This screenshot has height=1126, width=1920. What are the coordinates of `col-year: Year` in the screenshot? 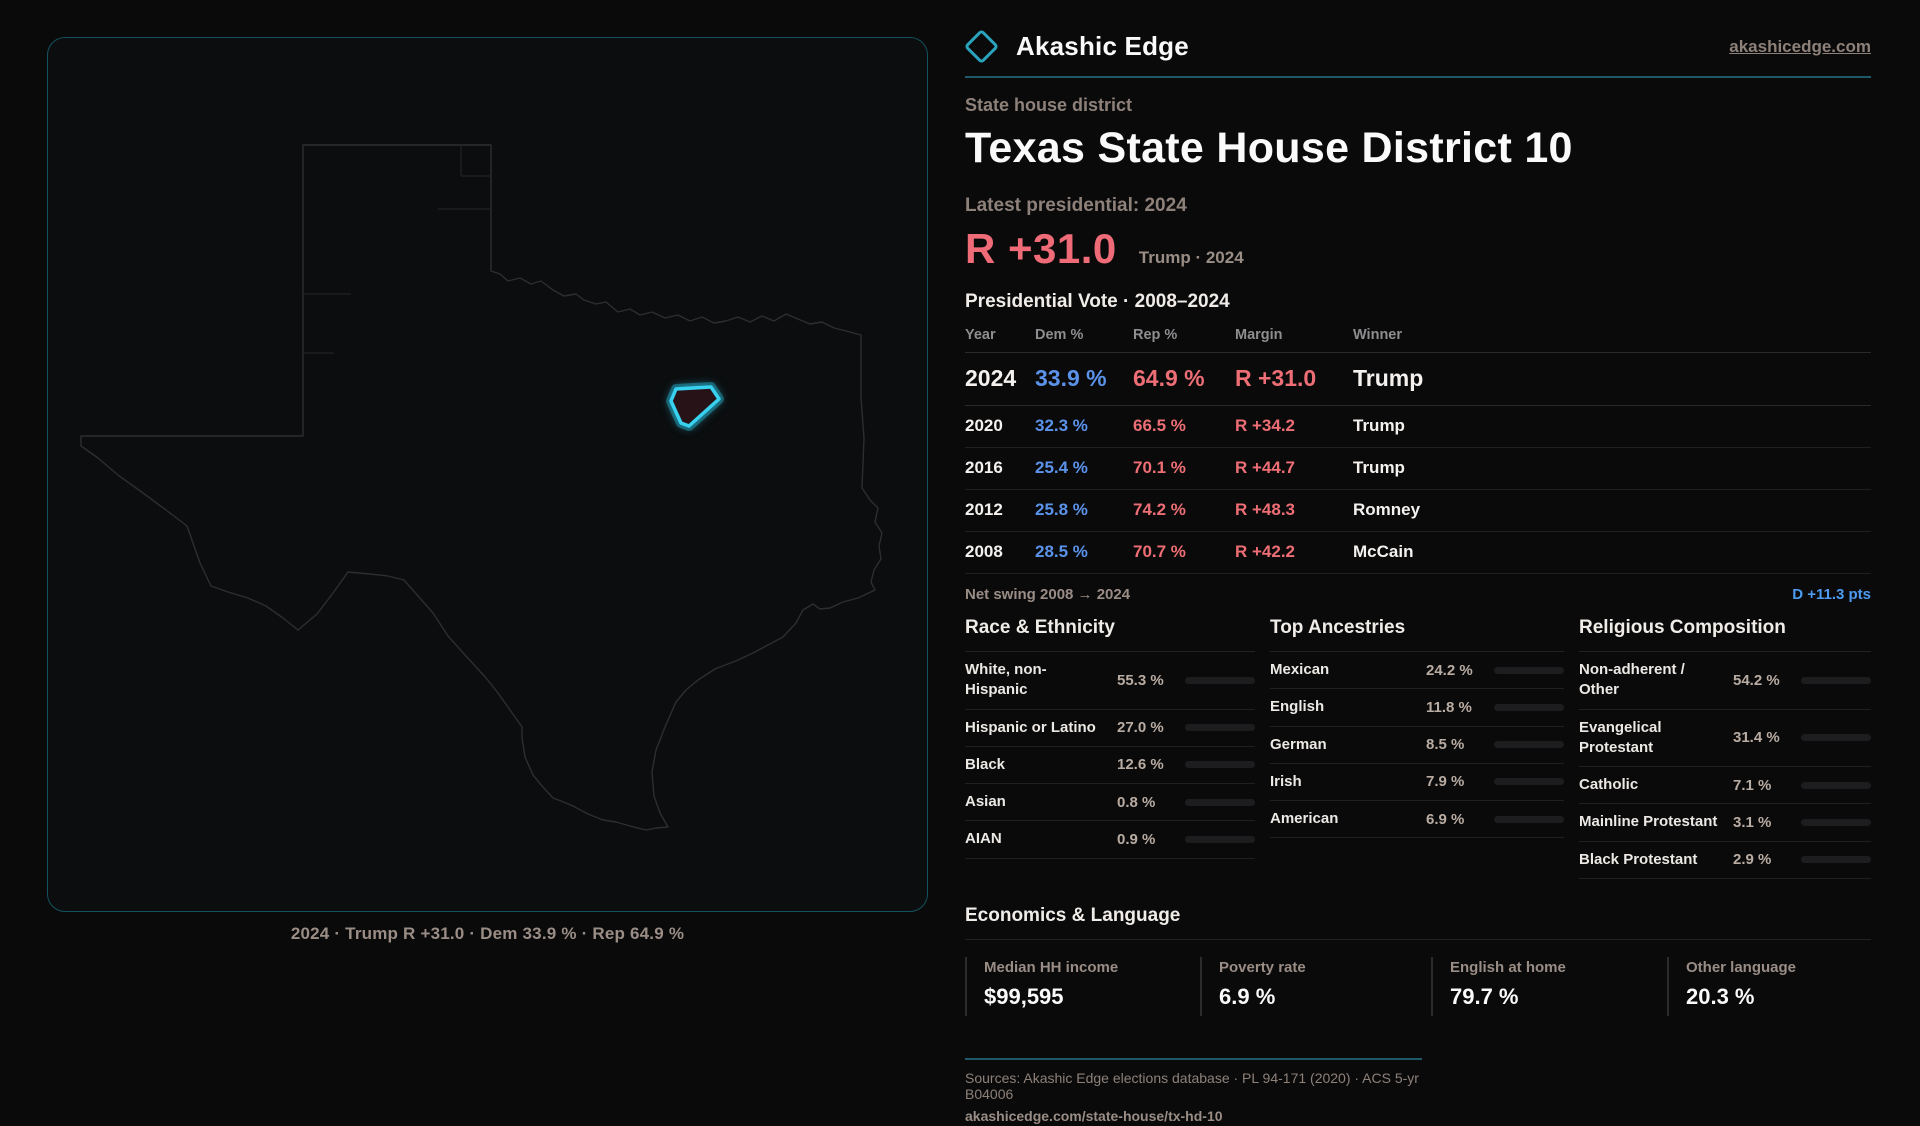 It's located at (980, 335).